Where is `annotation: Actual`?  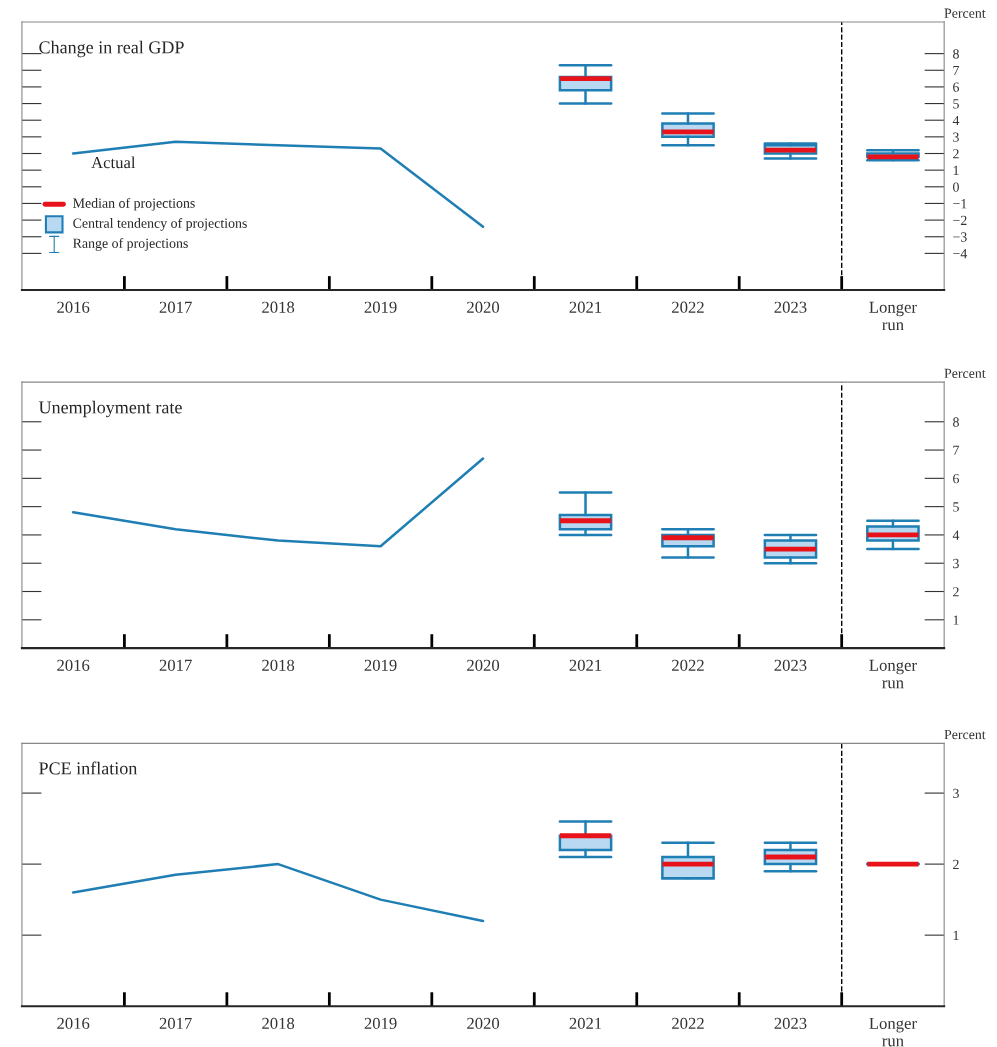 annotation: Actual is located at coordinates (113, 162).